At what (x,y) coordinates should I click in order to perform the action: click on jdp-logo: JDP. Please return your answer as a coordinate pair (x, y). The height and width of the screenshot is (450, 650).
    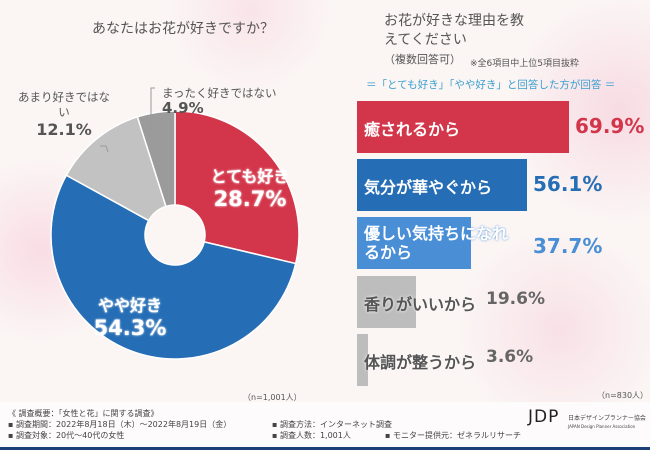
    Looking at the image, I should click on (544, 417).